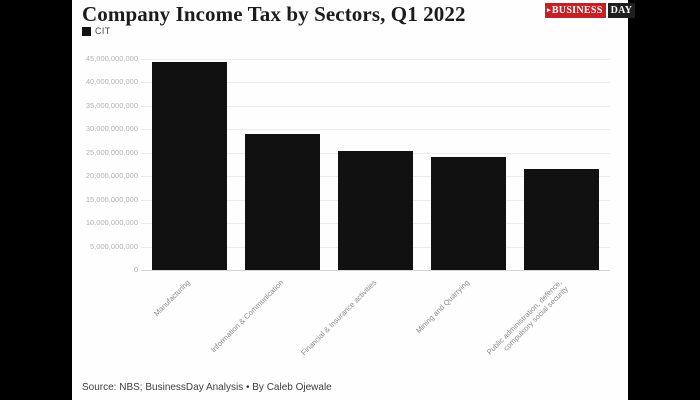 The width and height of the screenshot is (700, 400). I want to click on bar-public-administration-defence-compulsory-social-security, so click(561, 219).